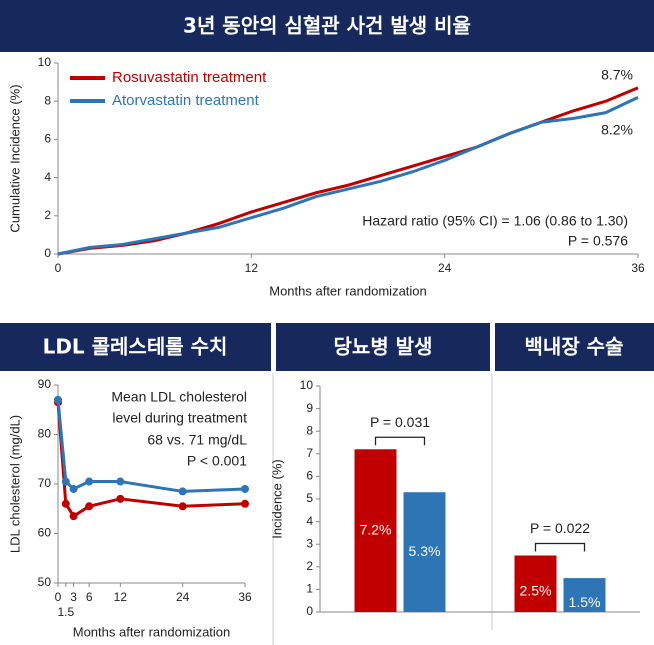 This screenshot has height=645, width=654. Describe the element at coordinates (179, 397) in the screenshot. I see `annotation: Mean LDL cholesterol` at that location.